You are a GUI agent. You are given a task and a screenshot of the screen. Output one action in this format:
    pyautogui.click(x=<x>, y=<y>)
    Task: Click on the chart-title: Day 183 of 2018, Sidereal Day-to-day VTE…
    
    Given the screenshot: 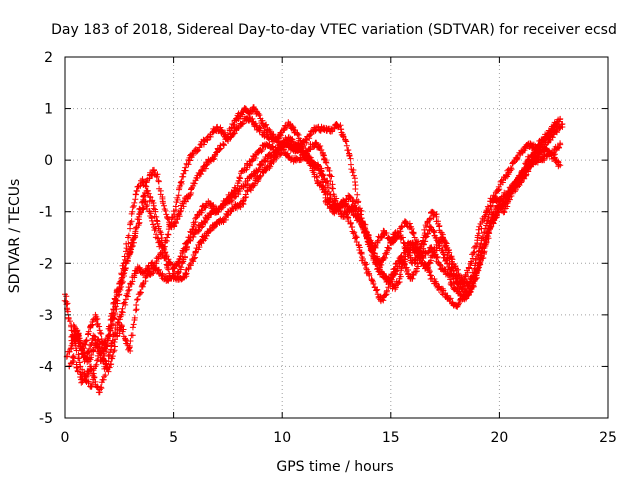 What is the action you would take?
    pyautogui.click(x=334, y=30)
    